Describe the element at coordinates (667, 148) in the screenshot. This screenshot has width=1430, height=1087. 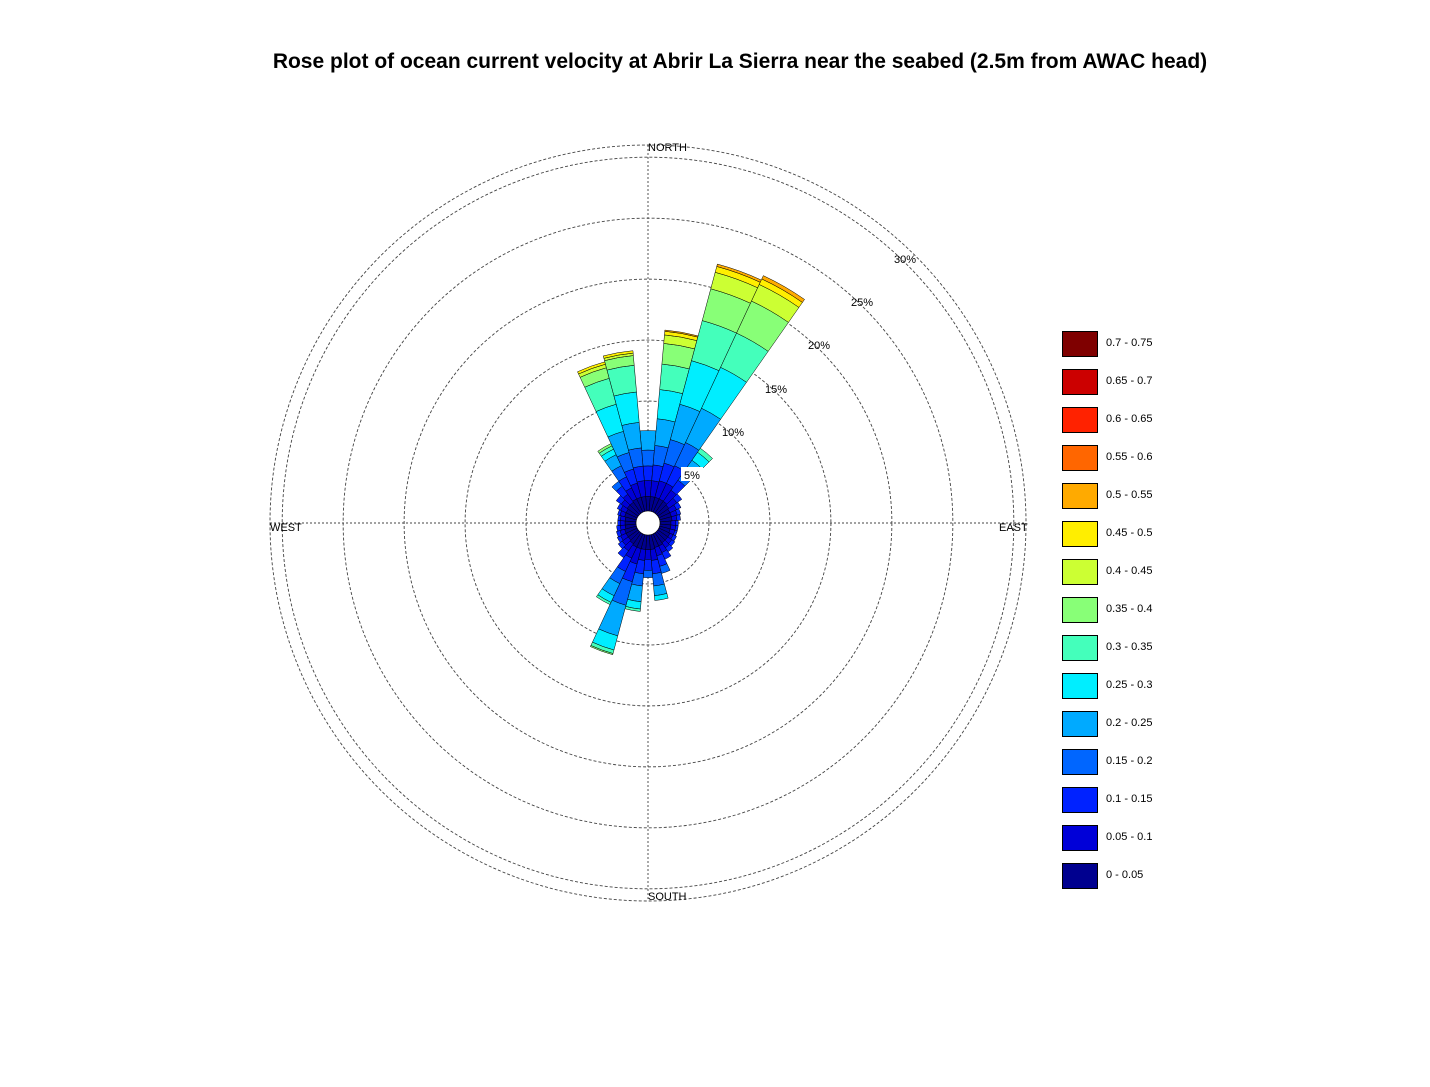
I see `north-label: NORTH` at that location.